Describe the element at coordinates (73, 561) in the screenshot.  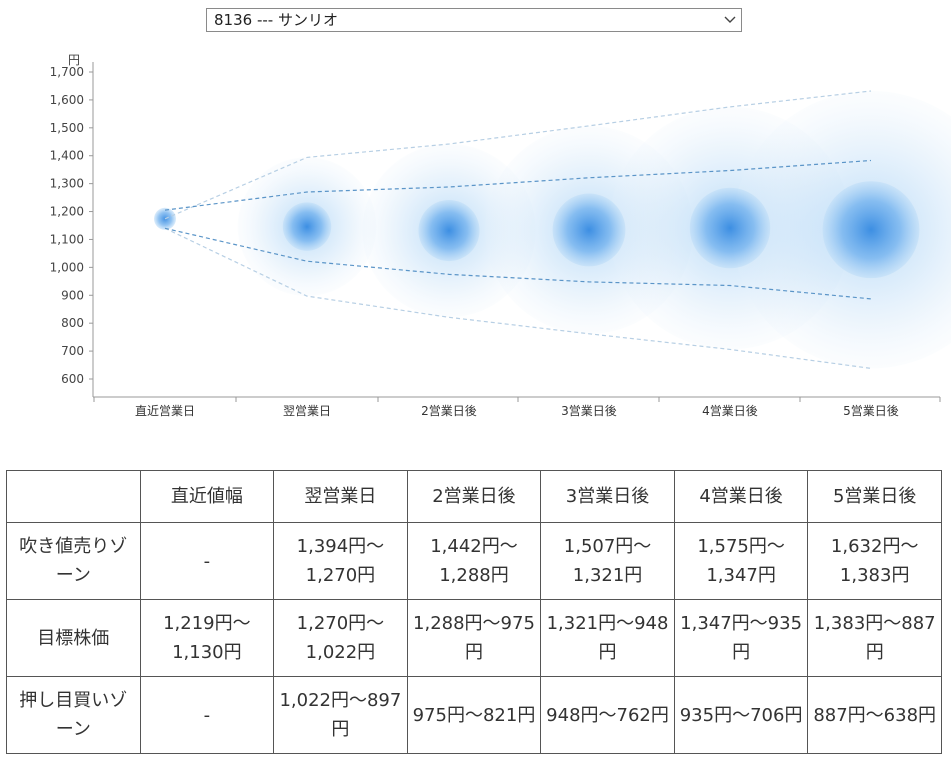
I see `row-label-cell: 吹き値売りゾーン` at that location.